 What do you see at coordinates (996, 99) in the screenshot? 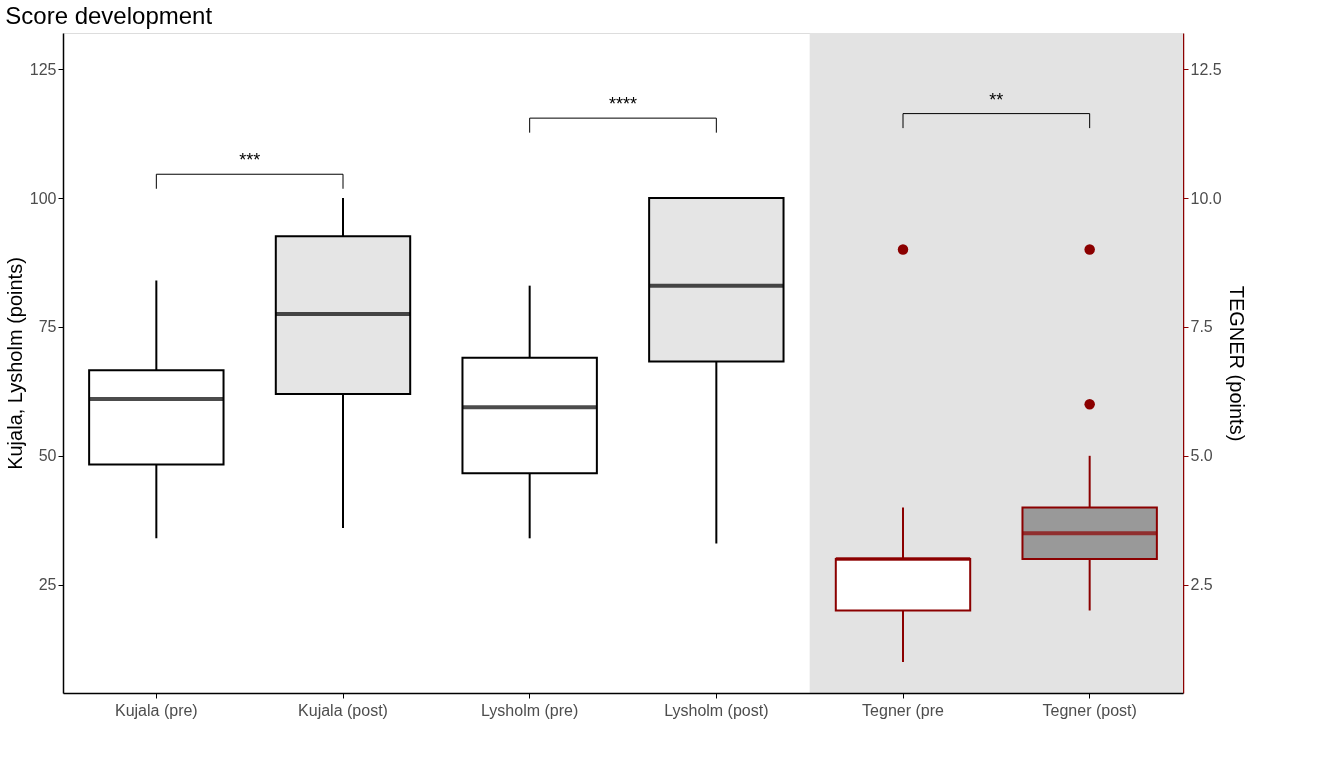
I see `annotation: **` at bounding box center [996, 99].